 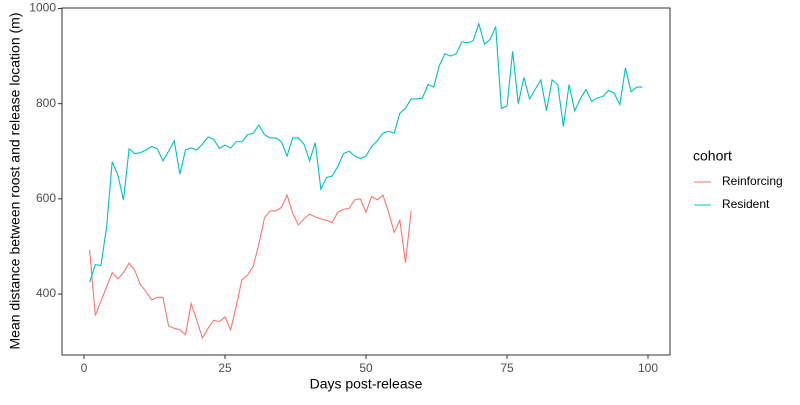 What do you see at coordinates (507, 368) in the screenshot?
I see `x-tick-label: 75` at bounding box center [507, 368].